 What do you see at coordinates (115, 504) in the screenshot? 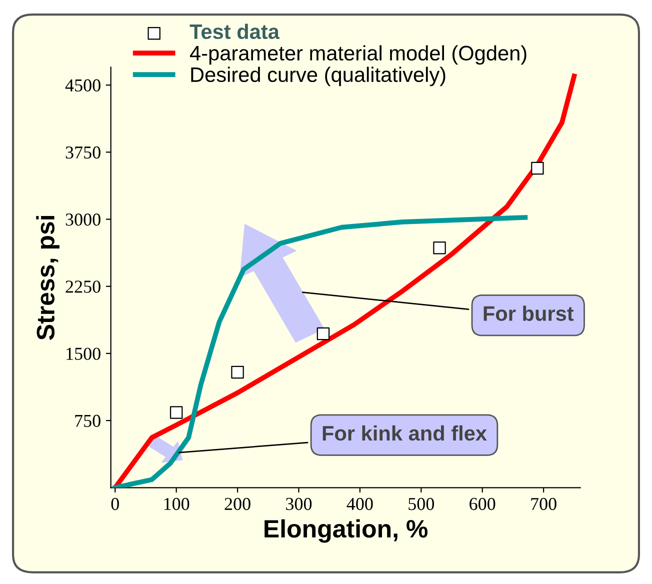
I see `x-tick-label: 0` at bounding box center [115, 504].